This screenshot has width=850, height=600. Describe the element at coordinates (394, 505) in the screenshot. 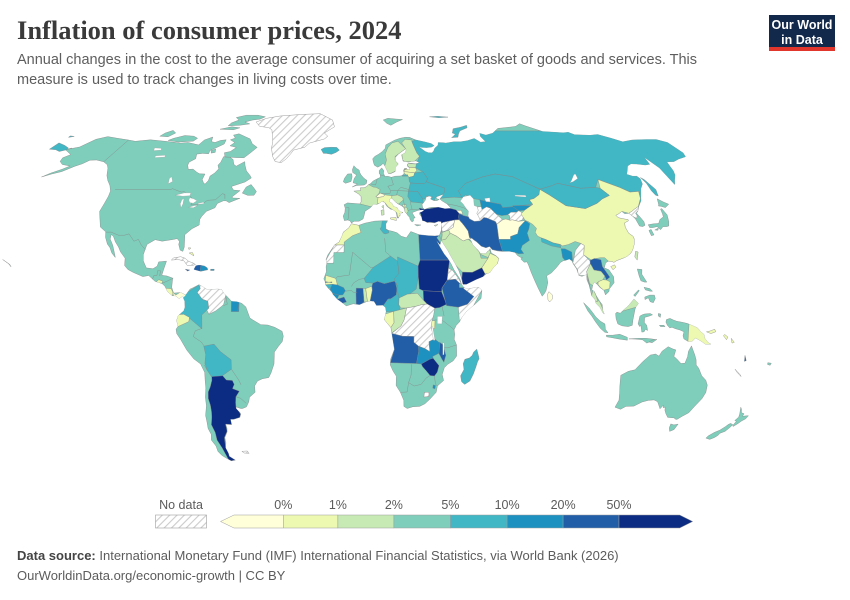

I see `svg-text: 2%` at that location.